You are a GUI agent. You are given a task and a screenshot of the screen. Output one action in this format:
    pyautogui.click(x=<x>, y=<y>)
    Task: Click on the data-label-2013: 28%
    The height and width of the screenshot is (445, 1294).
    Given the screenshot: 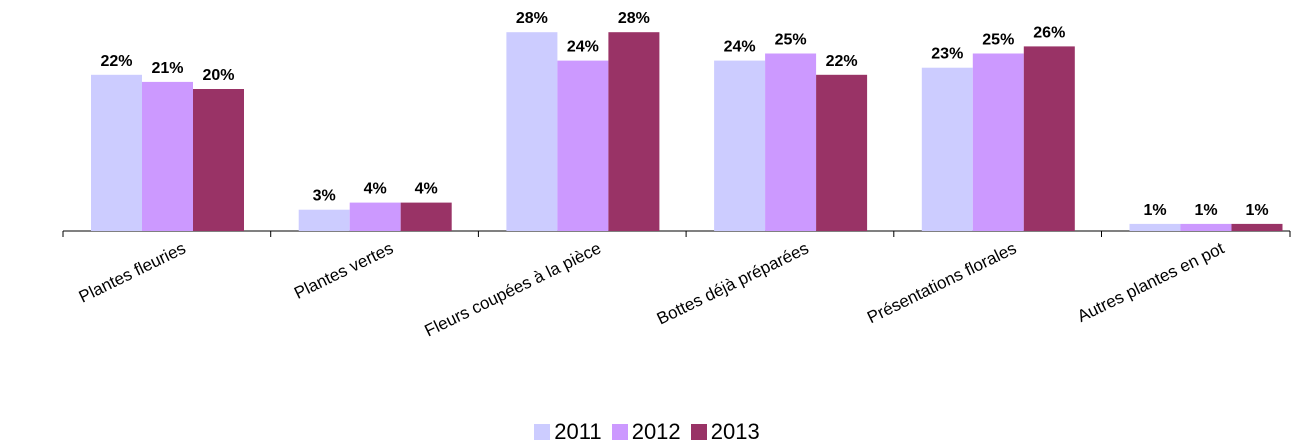 What is the action you would take?
    pyautogui.click(x=634, y=18)
    